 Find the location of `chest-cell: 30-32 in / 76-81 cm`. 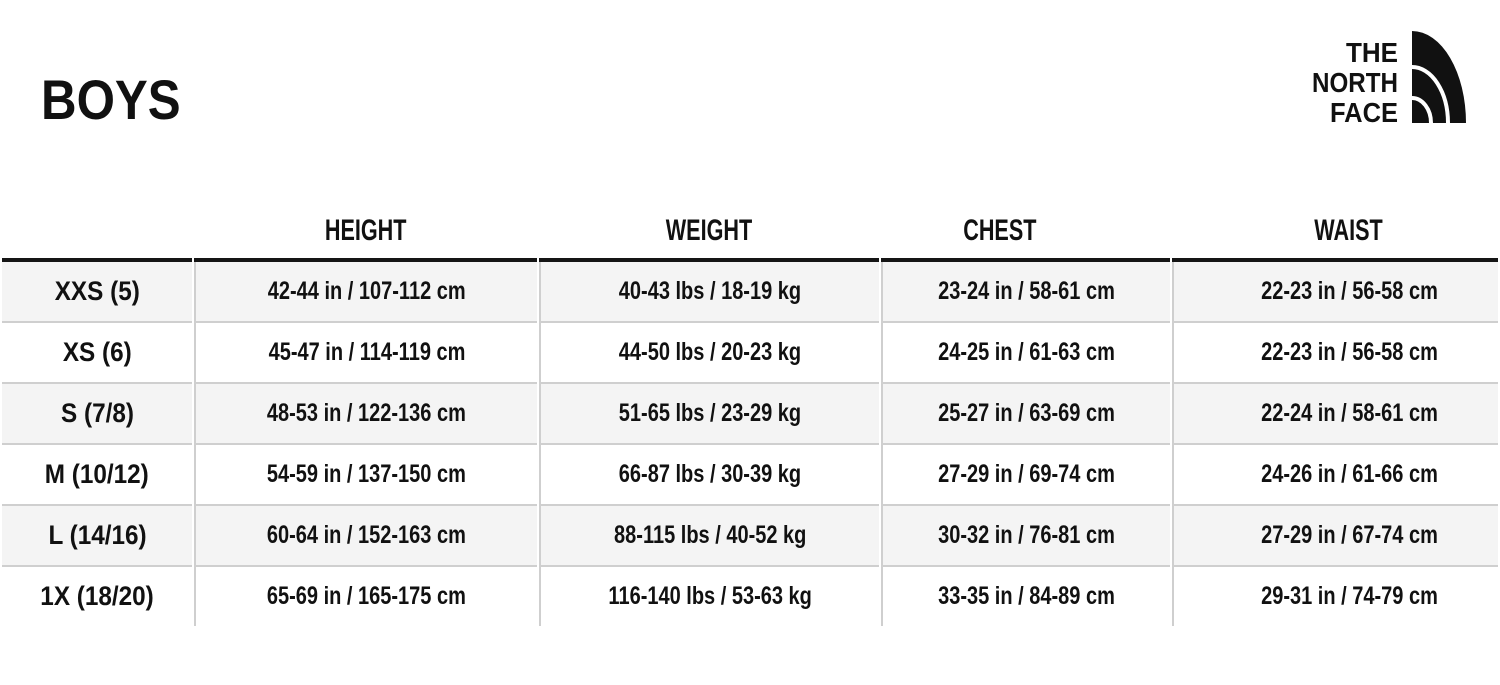

chest-cell: 30-32 in / 76-81 cm is located at coordinates (1026, 534).